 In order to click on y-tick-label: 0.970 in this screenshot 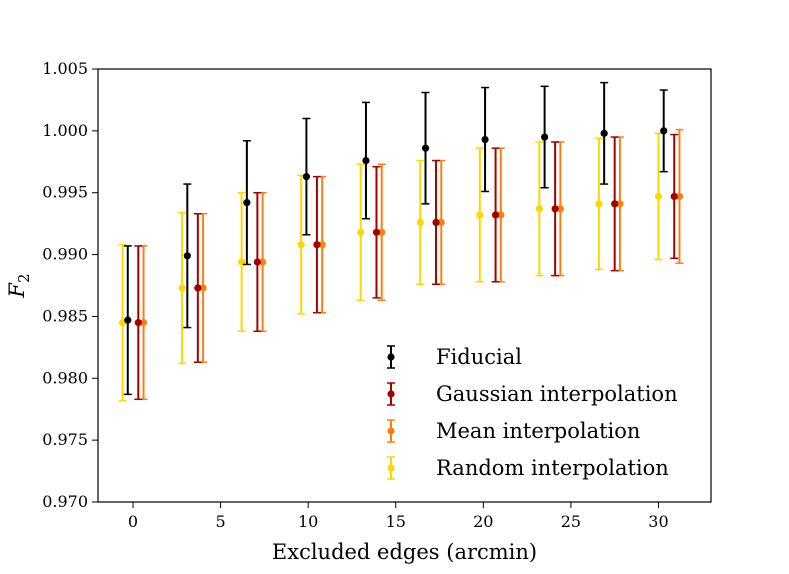, I will do `click(65, 501)`.